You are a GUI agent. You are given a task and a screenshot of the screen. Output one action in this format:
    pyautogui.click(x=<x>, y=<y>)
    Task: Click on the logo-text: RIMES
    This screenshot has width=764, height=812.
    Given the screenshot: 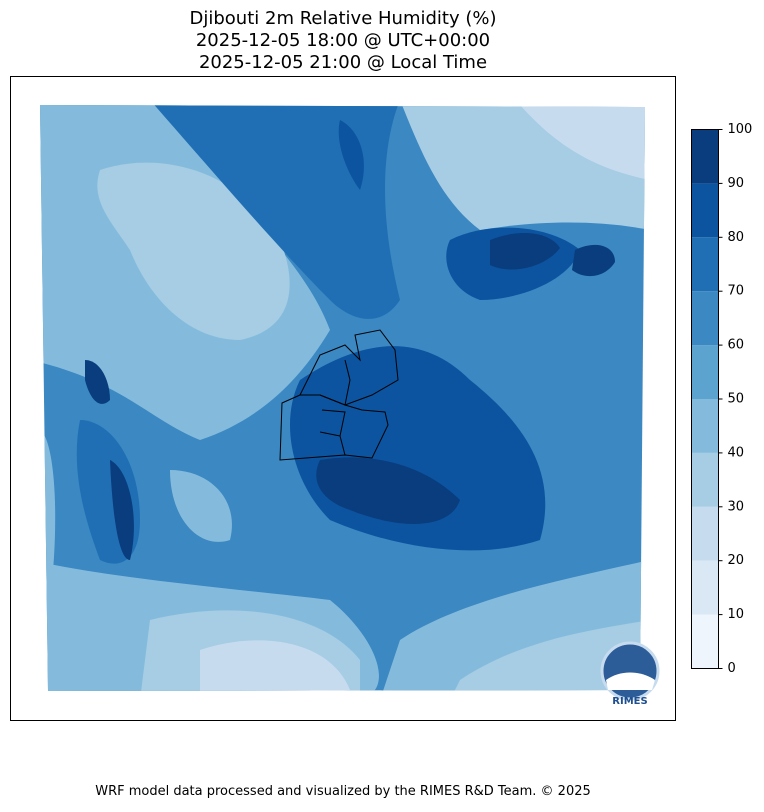 What is the action you would take?
    pyautogui.click(x=629, y=701)
    